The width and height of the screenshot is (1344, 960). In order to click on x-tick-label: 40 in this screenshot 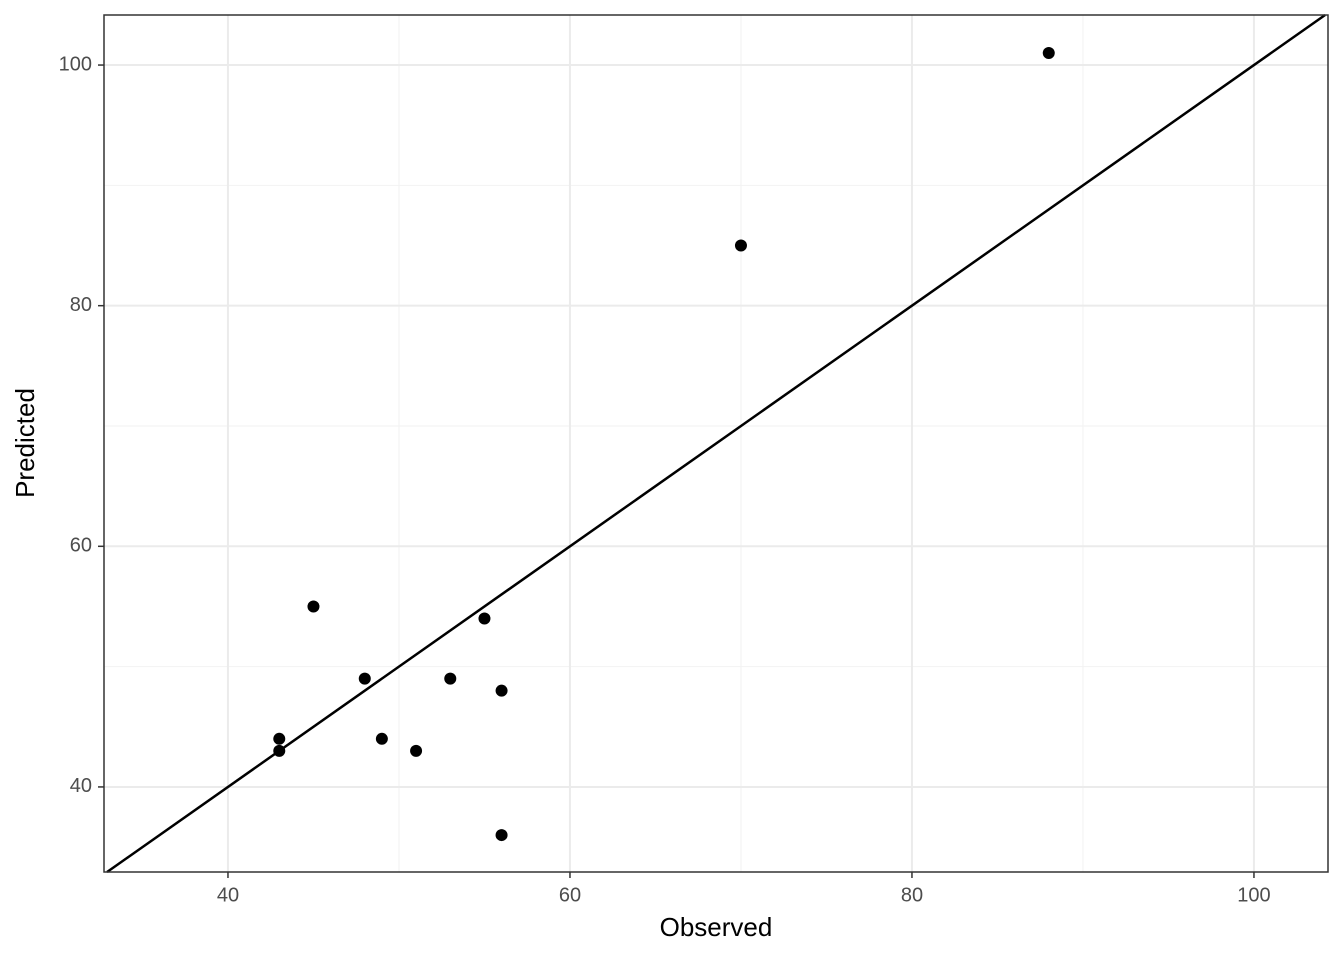, I will do `click(228, 895)`.